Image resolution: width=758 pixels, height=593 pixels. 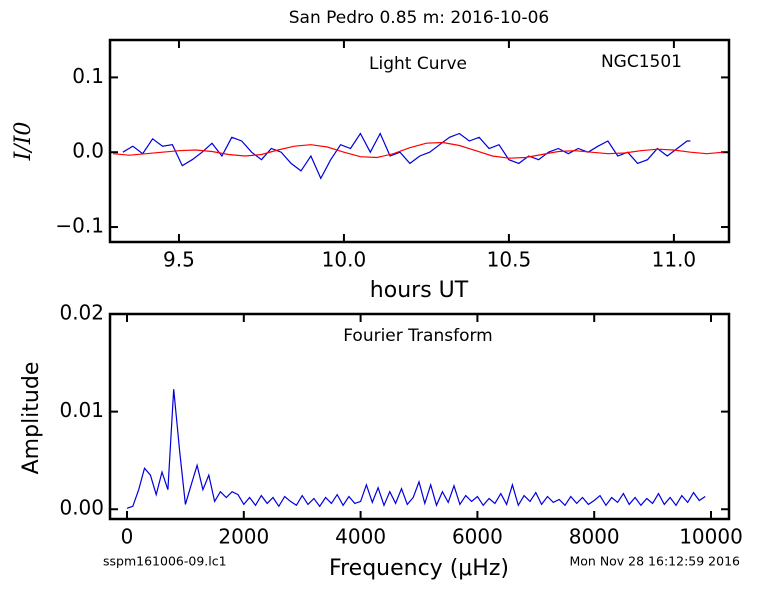 I want to click on x-tick-label: 10.5, so click(x=509, y=260).